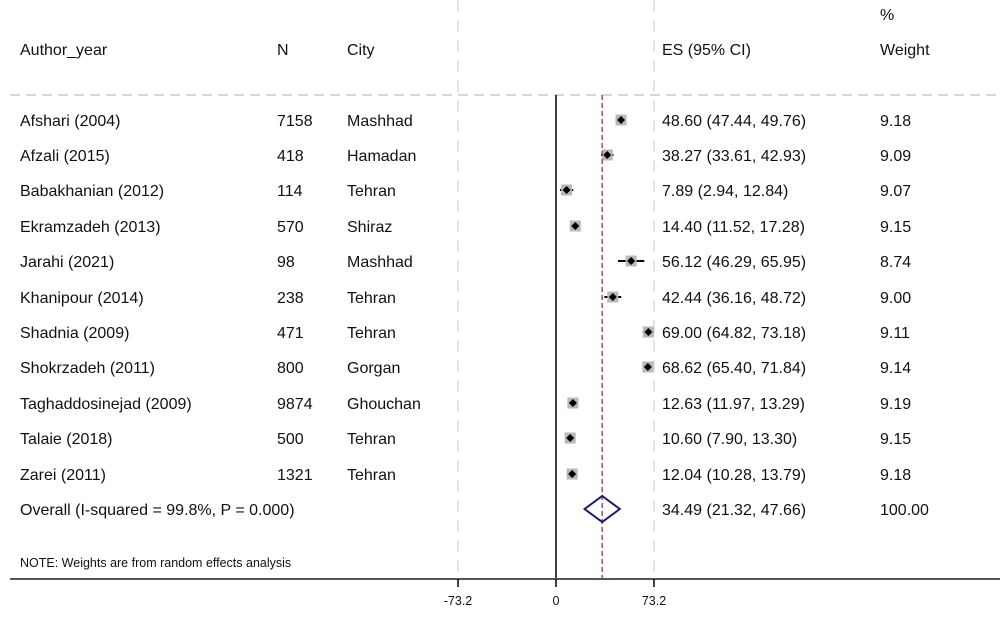  I want to click on tick-label: 0, so click(556, 601).